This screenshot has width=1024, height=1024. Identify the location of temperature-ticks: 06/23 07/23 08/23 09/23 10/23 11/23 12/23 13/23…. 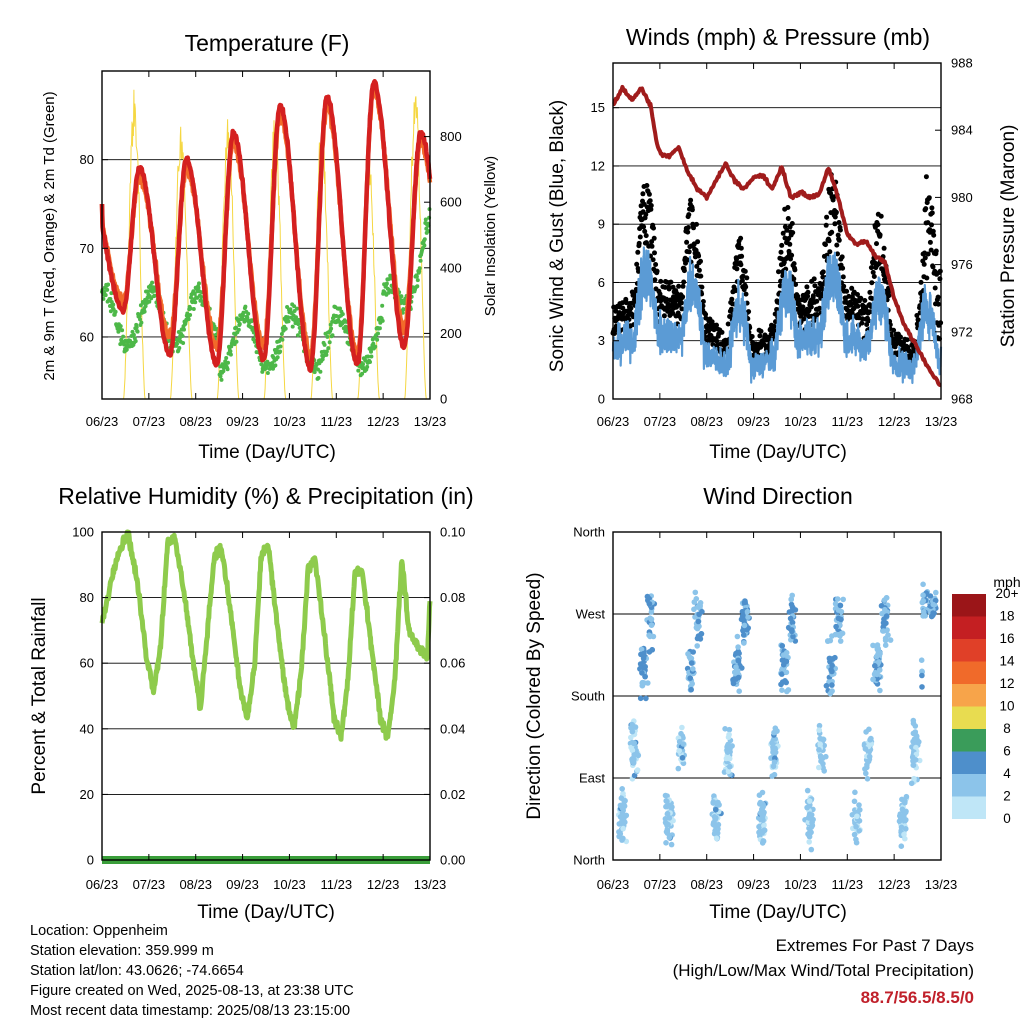
(271, 250).